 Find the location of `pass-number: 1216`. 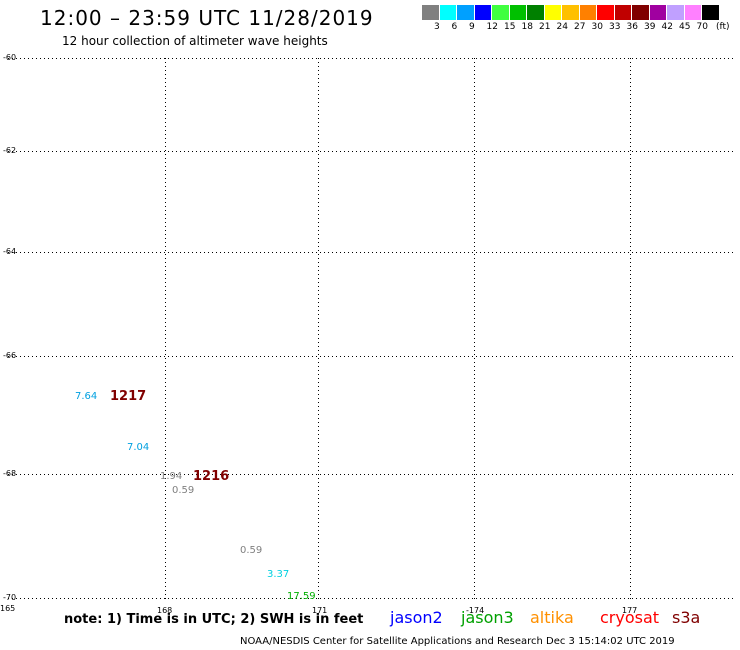

pass-number: 1216 is located at coordinates (211, 476).